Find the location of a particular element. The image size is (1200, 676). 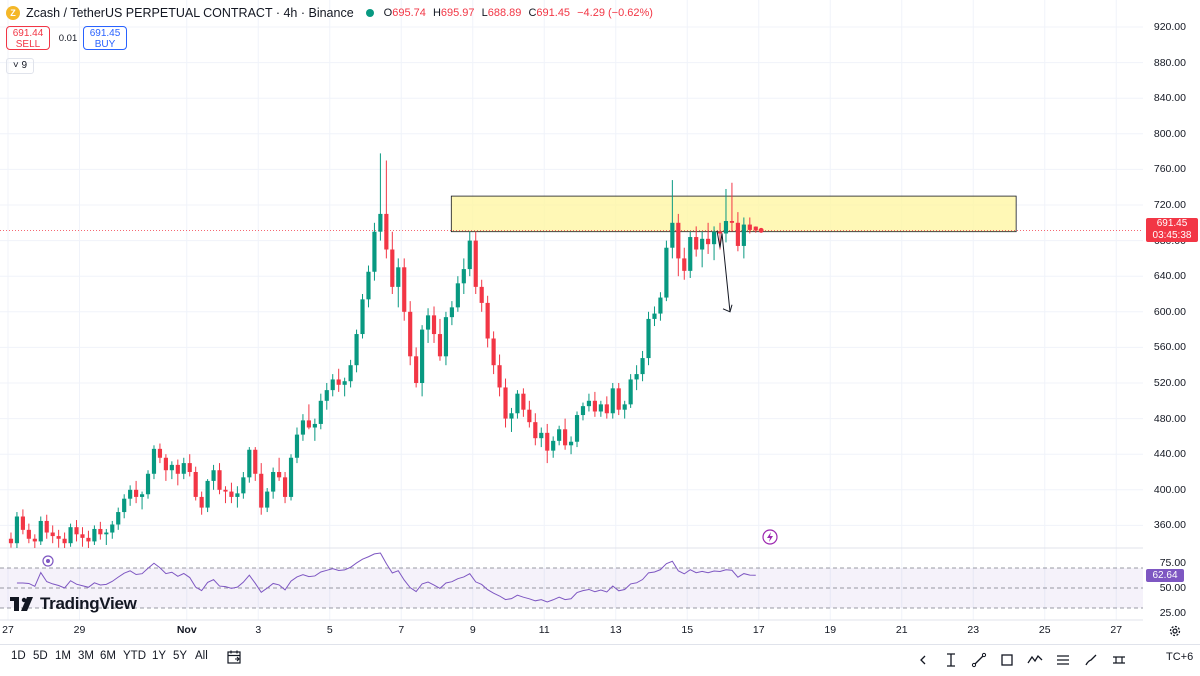

calendar-icon is located at coordinates (234, 657).